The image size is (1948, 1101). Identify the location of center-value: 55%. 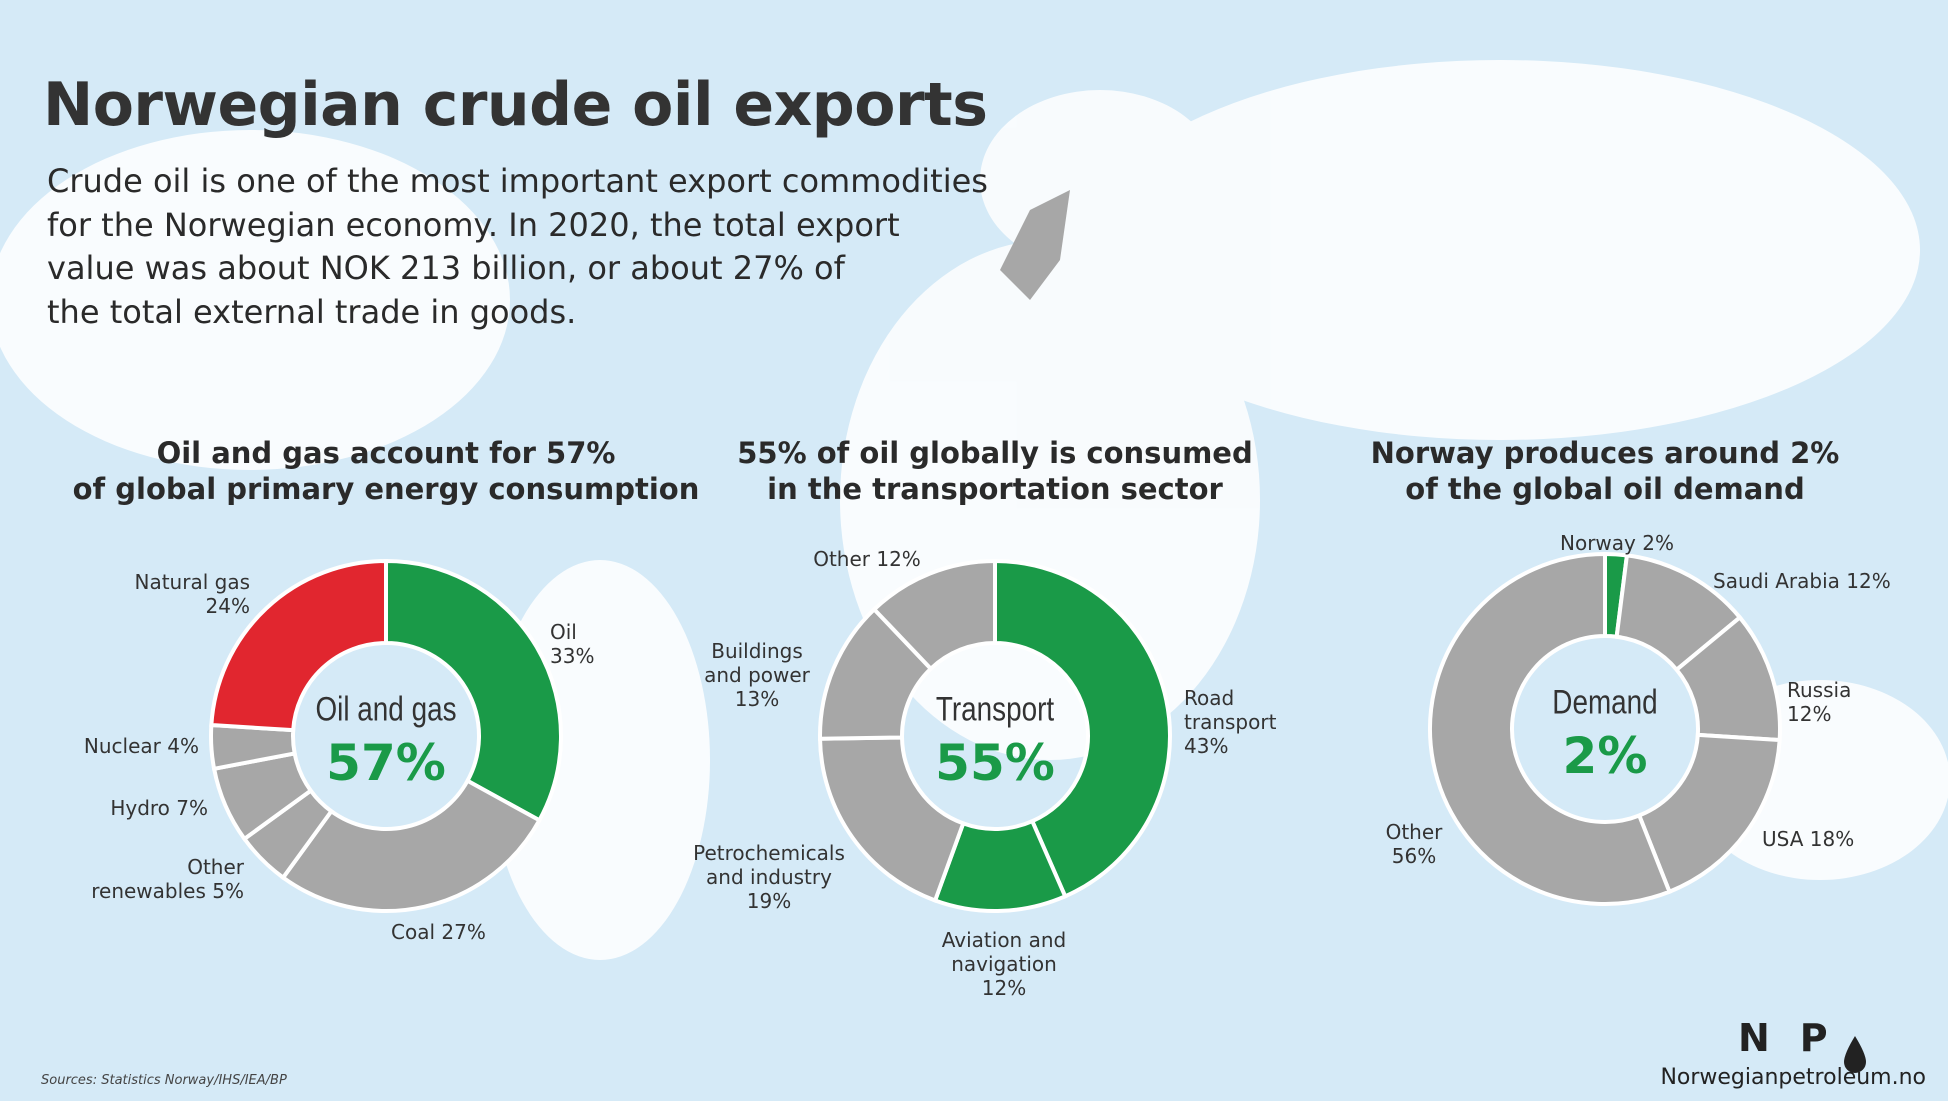
(995, 763).